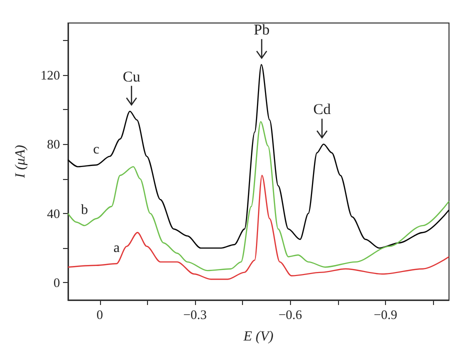  Describe the element at coordinates (258, 337) in the screenshot. I see `x-axis-title: E (V)` at that location.